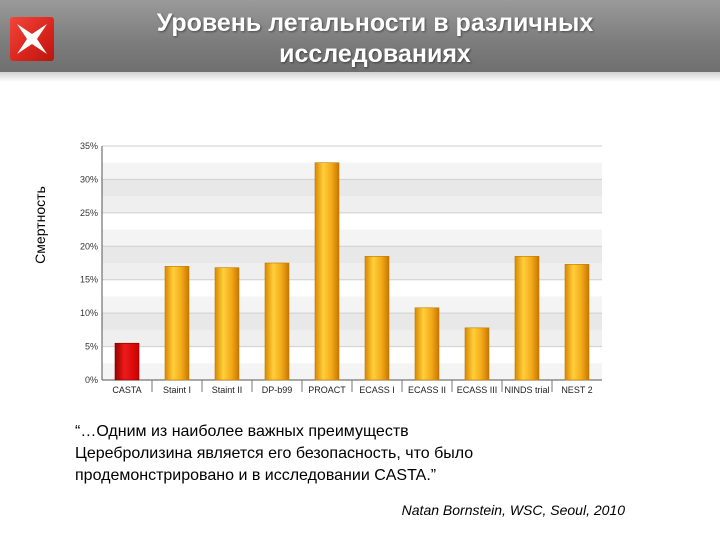 The width and height of the screenshot is (720, 540). Describe the element at coordinates (227, 390) in the screenshot. I see `x-tick-label: Staint II` at that location.